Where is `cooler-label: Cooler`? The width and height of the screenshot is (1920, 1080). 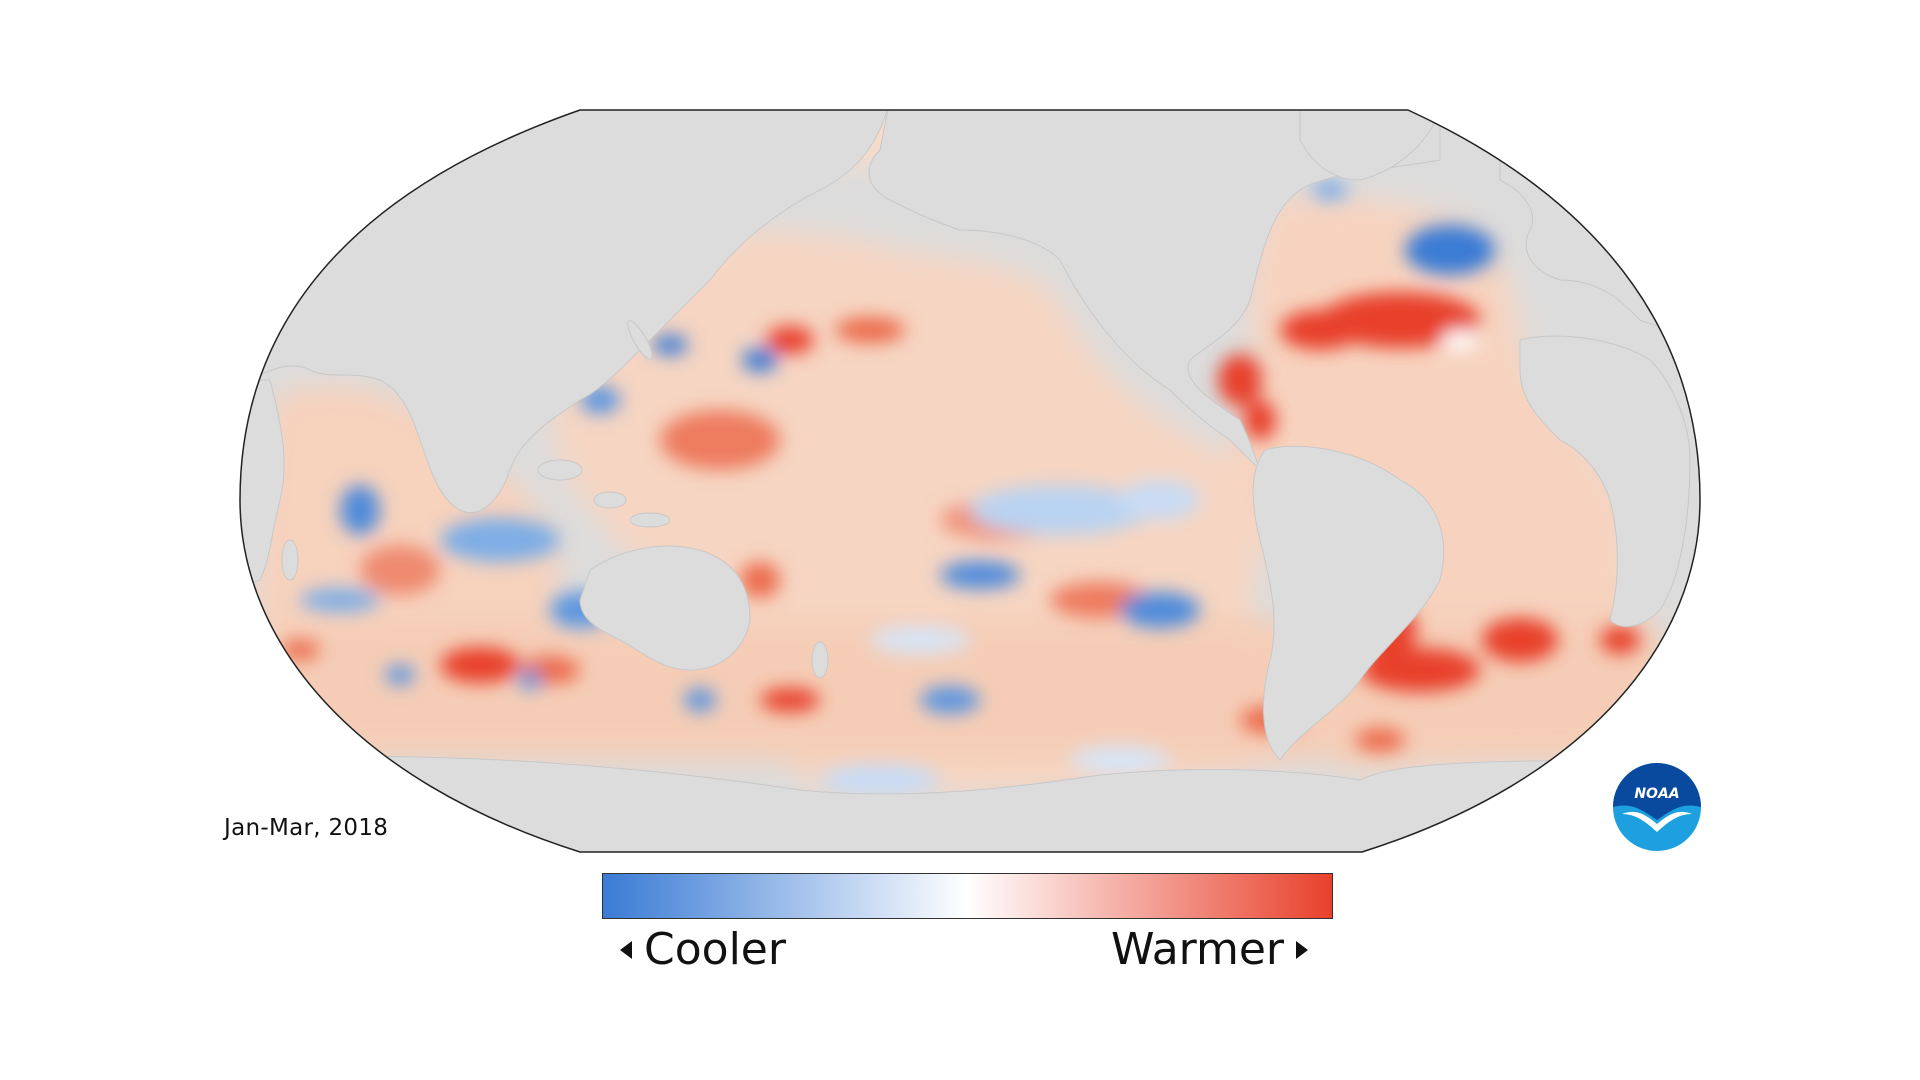 cooler-label: Cooler is located at coordinates (715, 949).